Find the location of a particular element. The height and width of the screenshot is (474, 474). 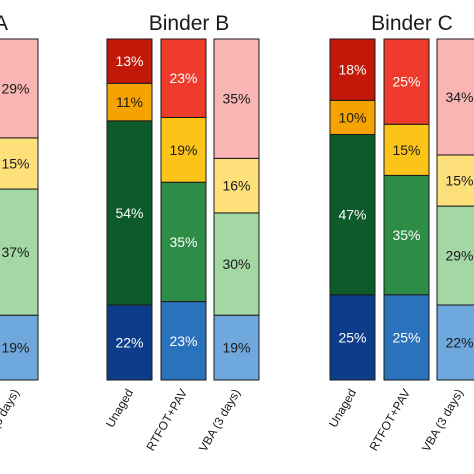

data-label: 37% is located at coordinates (15, 252).